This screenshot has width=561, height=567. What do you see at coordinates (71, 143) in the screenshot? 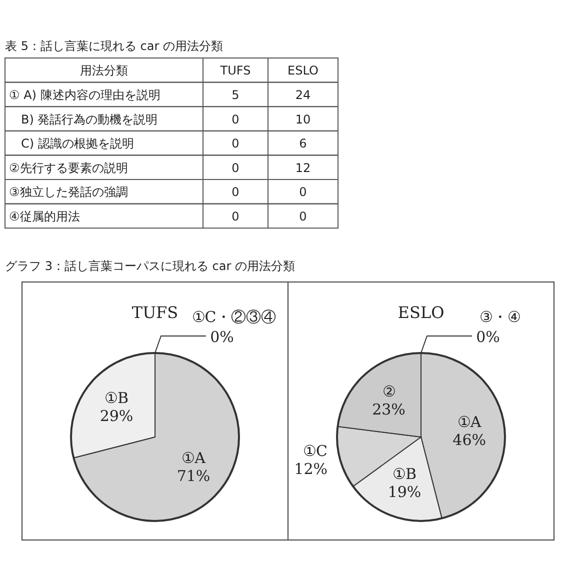
I see `text: C) 認識の根拠を説明` at bounding box center [71, 143].